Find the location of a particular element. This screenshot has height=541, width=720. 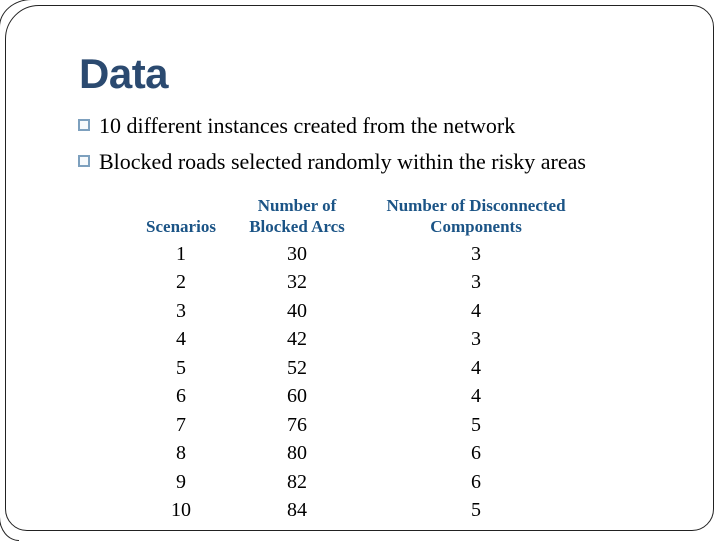

cell-blocked-arcs: 76 is located at coordinates (297, 424).